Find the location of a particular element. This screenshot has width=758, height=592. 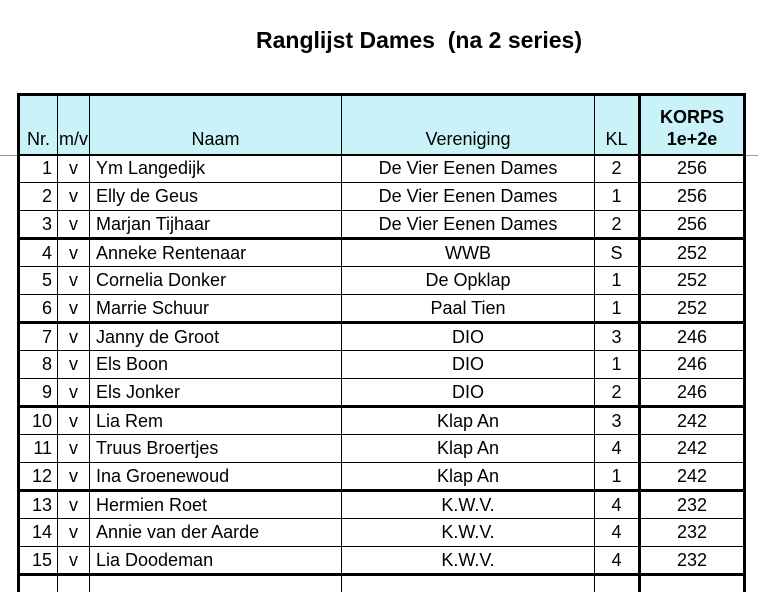

cell-naam: Truus Broertjes is located at coordinates (215, 448).